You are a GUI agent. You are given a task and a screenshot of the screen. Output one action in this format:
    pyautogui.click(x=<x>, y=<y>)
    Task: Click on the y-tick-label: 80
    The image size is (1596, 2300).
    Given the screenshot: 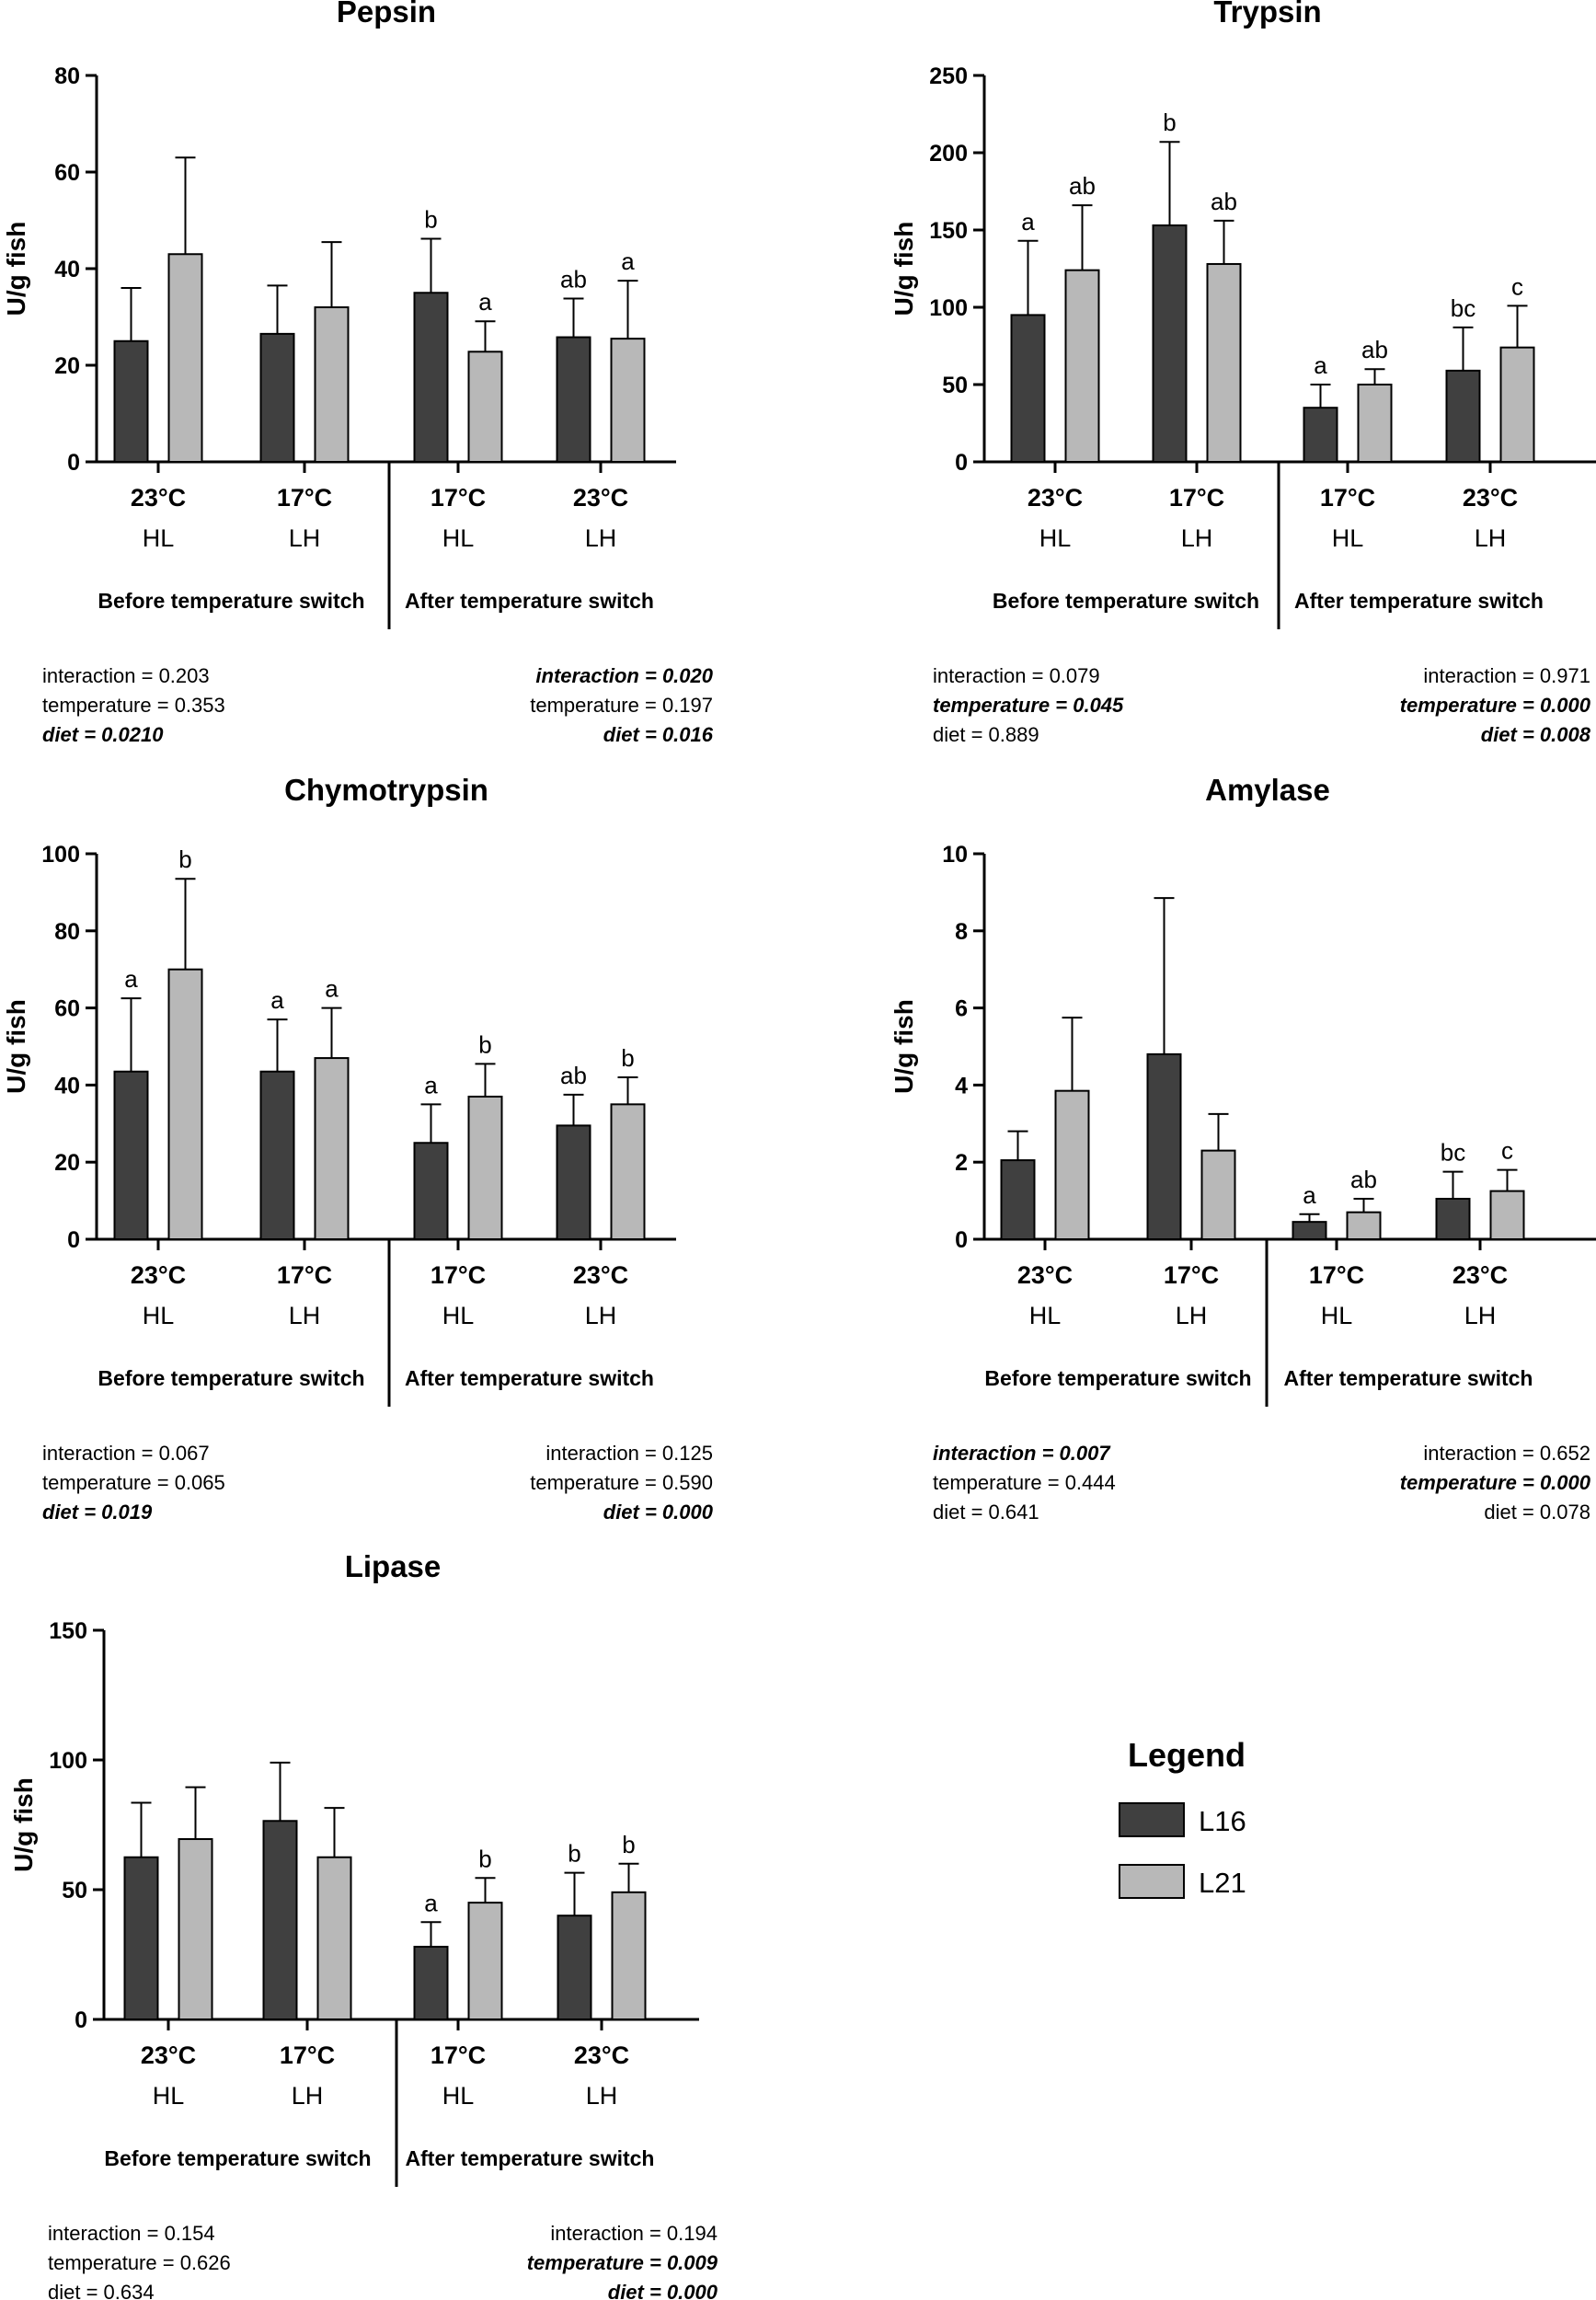 What is the action you would take?
    pyautogui.click(x=67, y=76)
    